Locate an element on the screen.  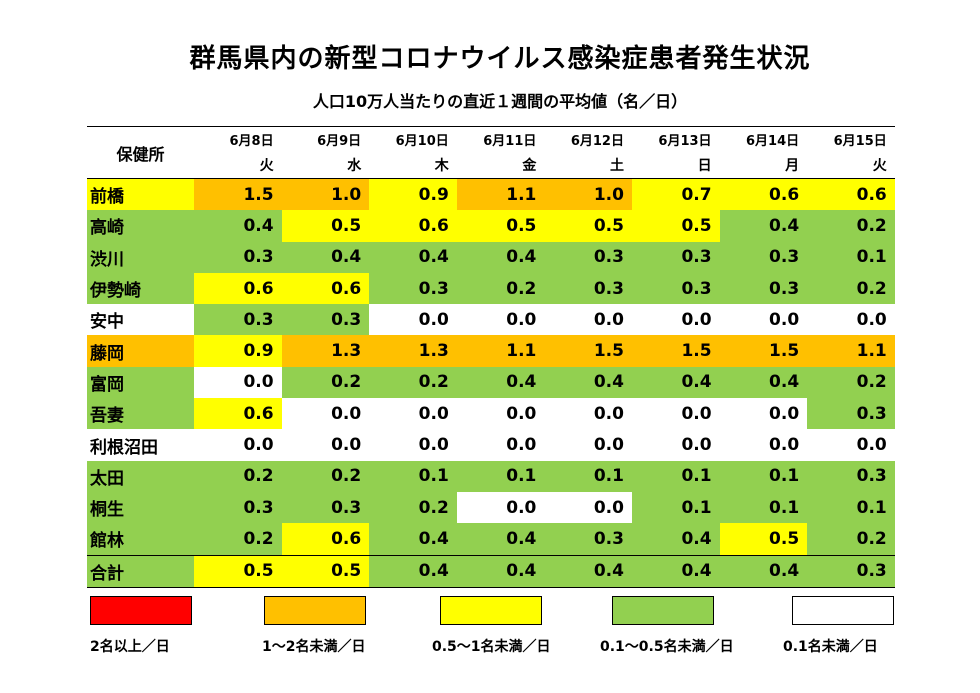
table-row: 藤岡 0.9 1.3 1.3 1.1 1.5 1.5 1.5 1.1 is located at coordinates (491, 351).